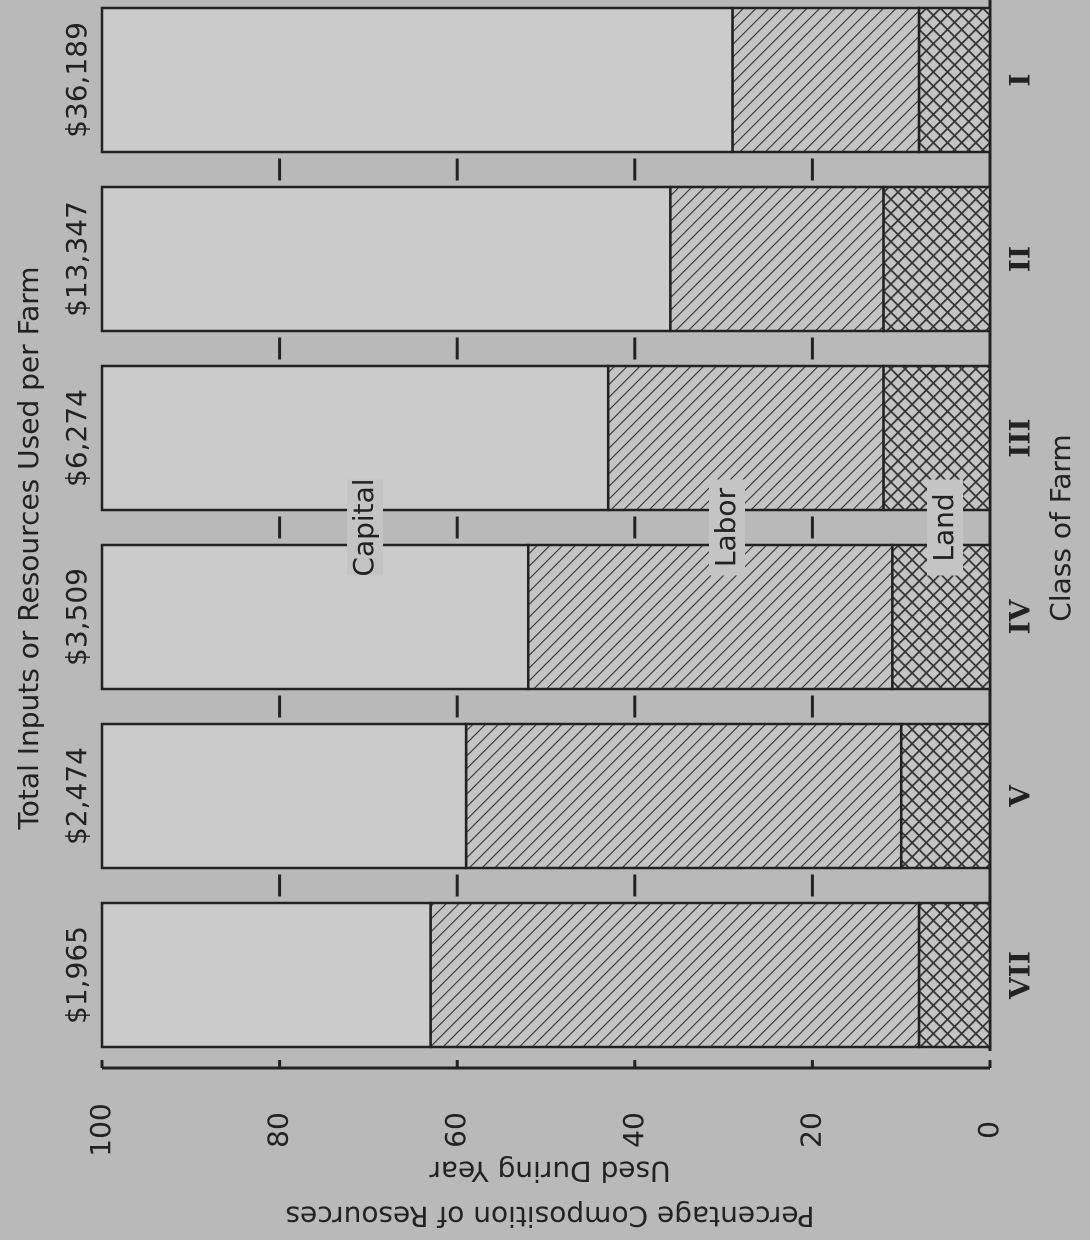 Image resolution: width=1090 pixels, height=1240 pixels. What do you see at coordinates (76, 796) in the screenshot?
I see `bar-label: $2,474` at bounding box center [76, 796].